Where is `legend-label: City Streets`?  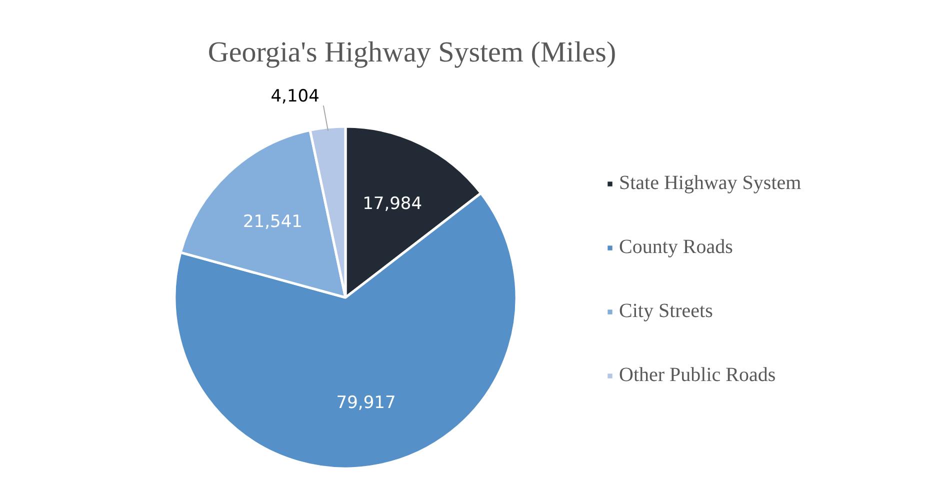 legend-label: City Streets is located at coordinates (666, 311).